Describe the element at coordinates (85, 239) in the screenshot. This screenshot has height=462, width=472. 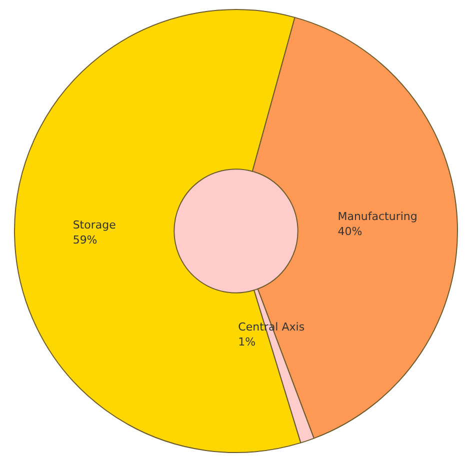
I see `data-label: 59%` at that location.